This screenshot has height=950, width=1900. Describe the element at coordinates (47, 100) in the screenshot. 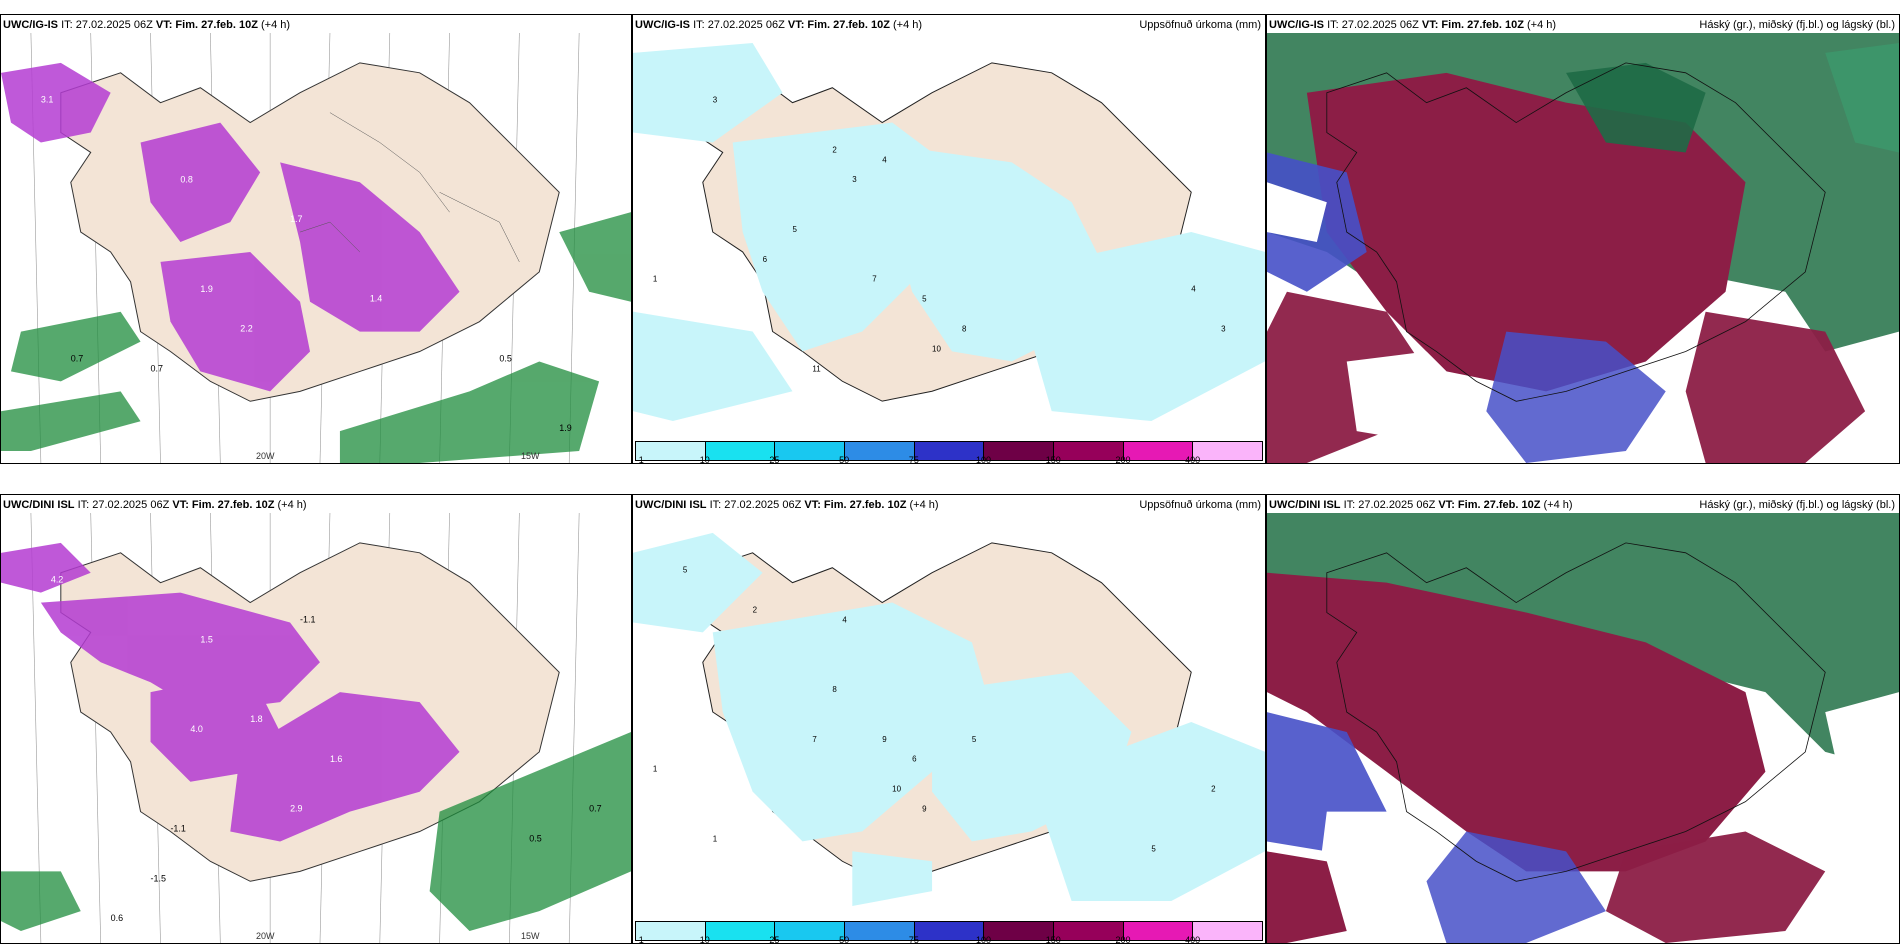

I see `svg-text: 3.1` at that location.